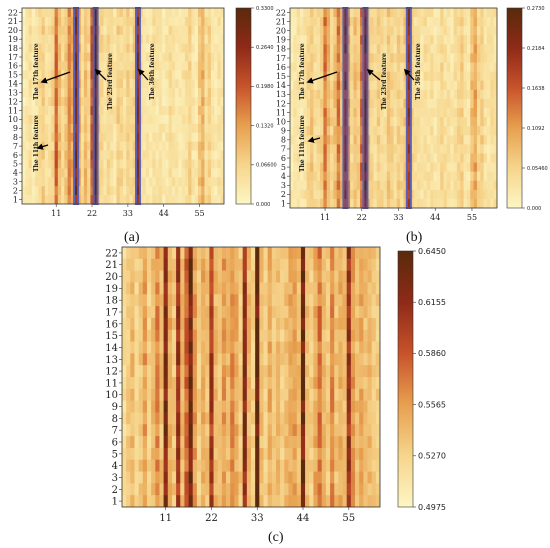 This screenshot has width=550, height=548. What do you see at coordinates (15, 164) in the screenshot?
I see `y-tick-label: 5` at bounding box center [15, 164].